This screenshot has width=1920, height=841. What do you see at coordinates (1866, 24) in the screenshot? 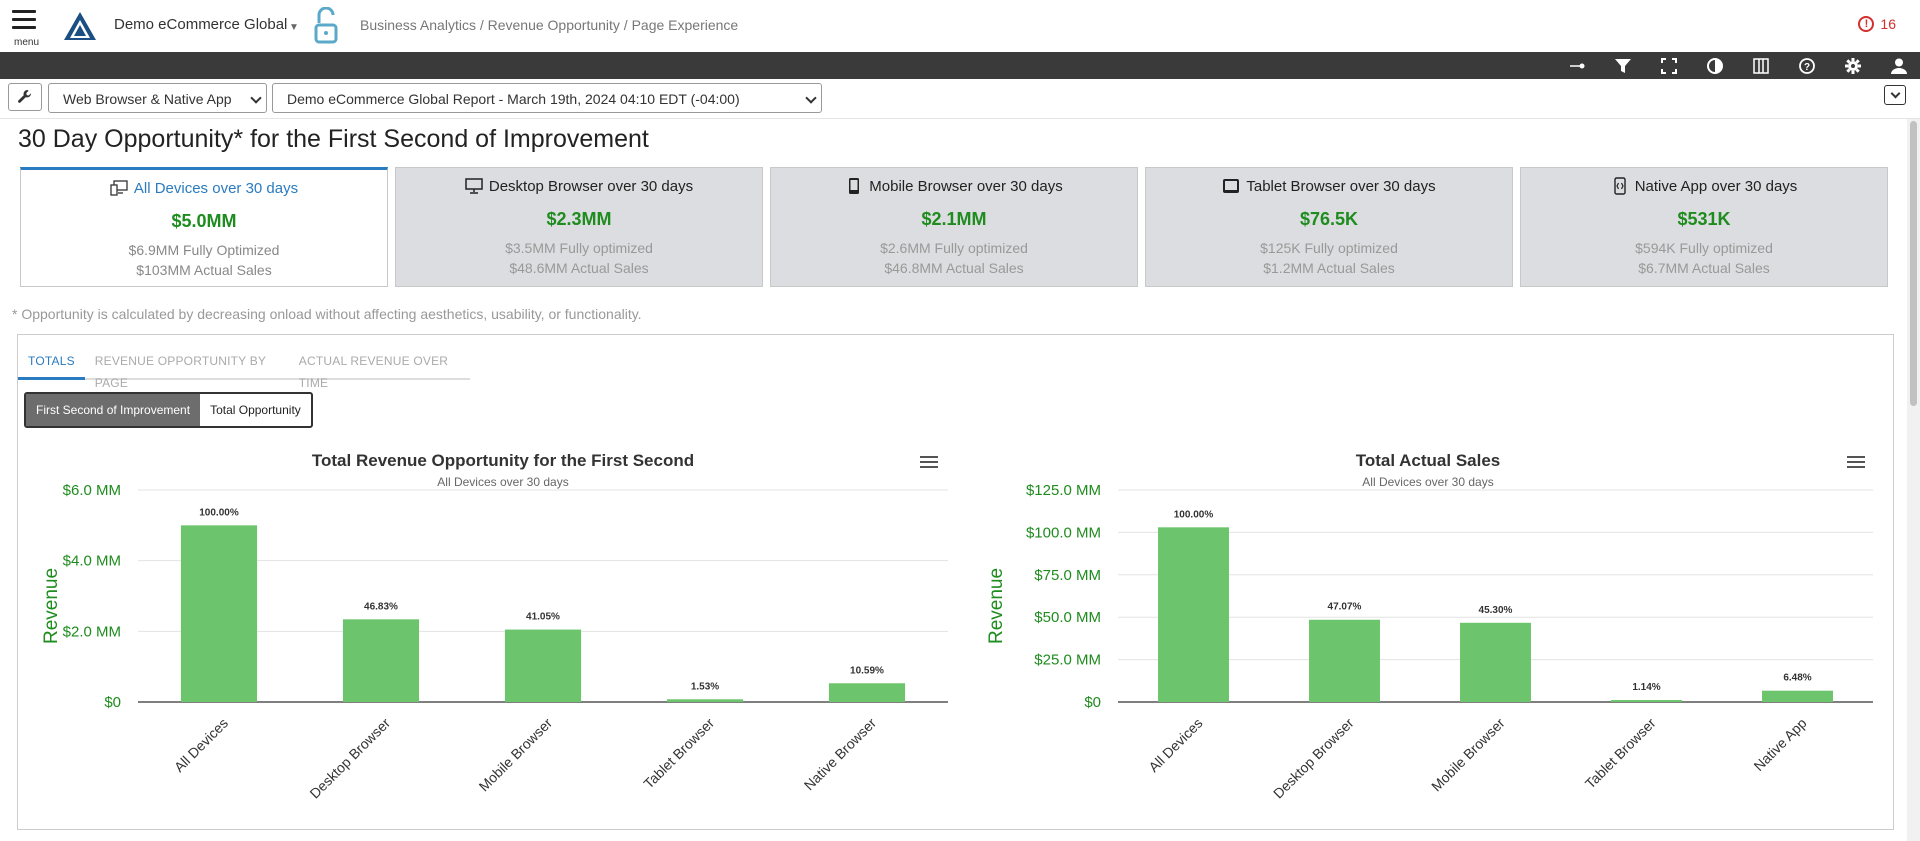
I see `alert-icon: !` at bounding box center [1866, 24].